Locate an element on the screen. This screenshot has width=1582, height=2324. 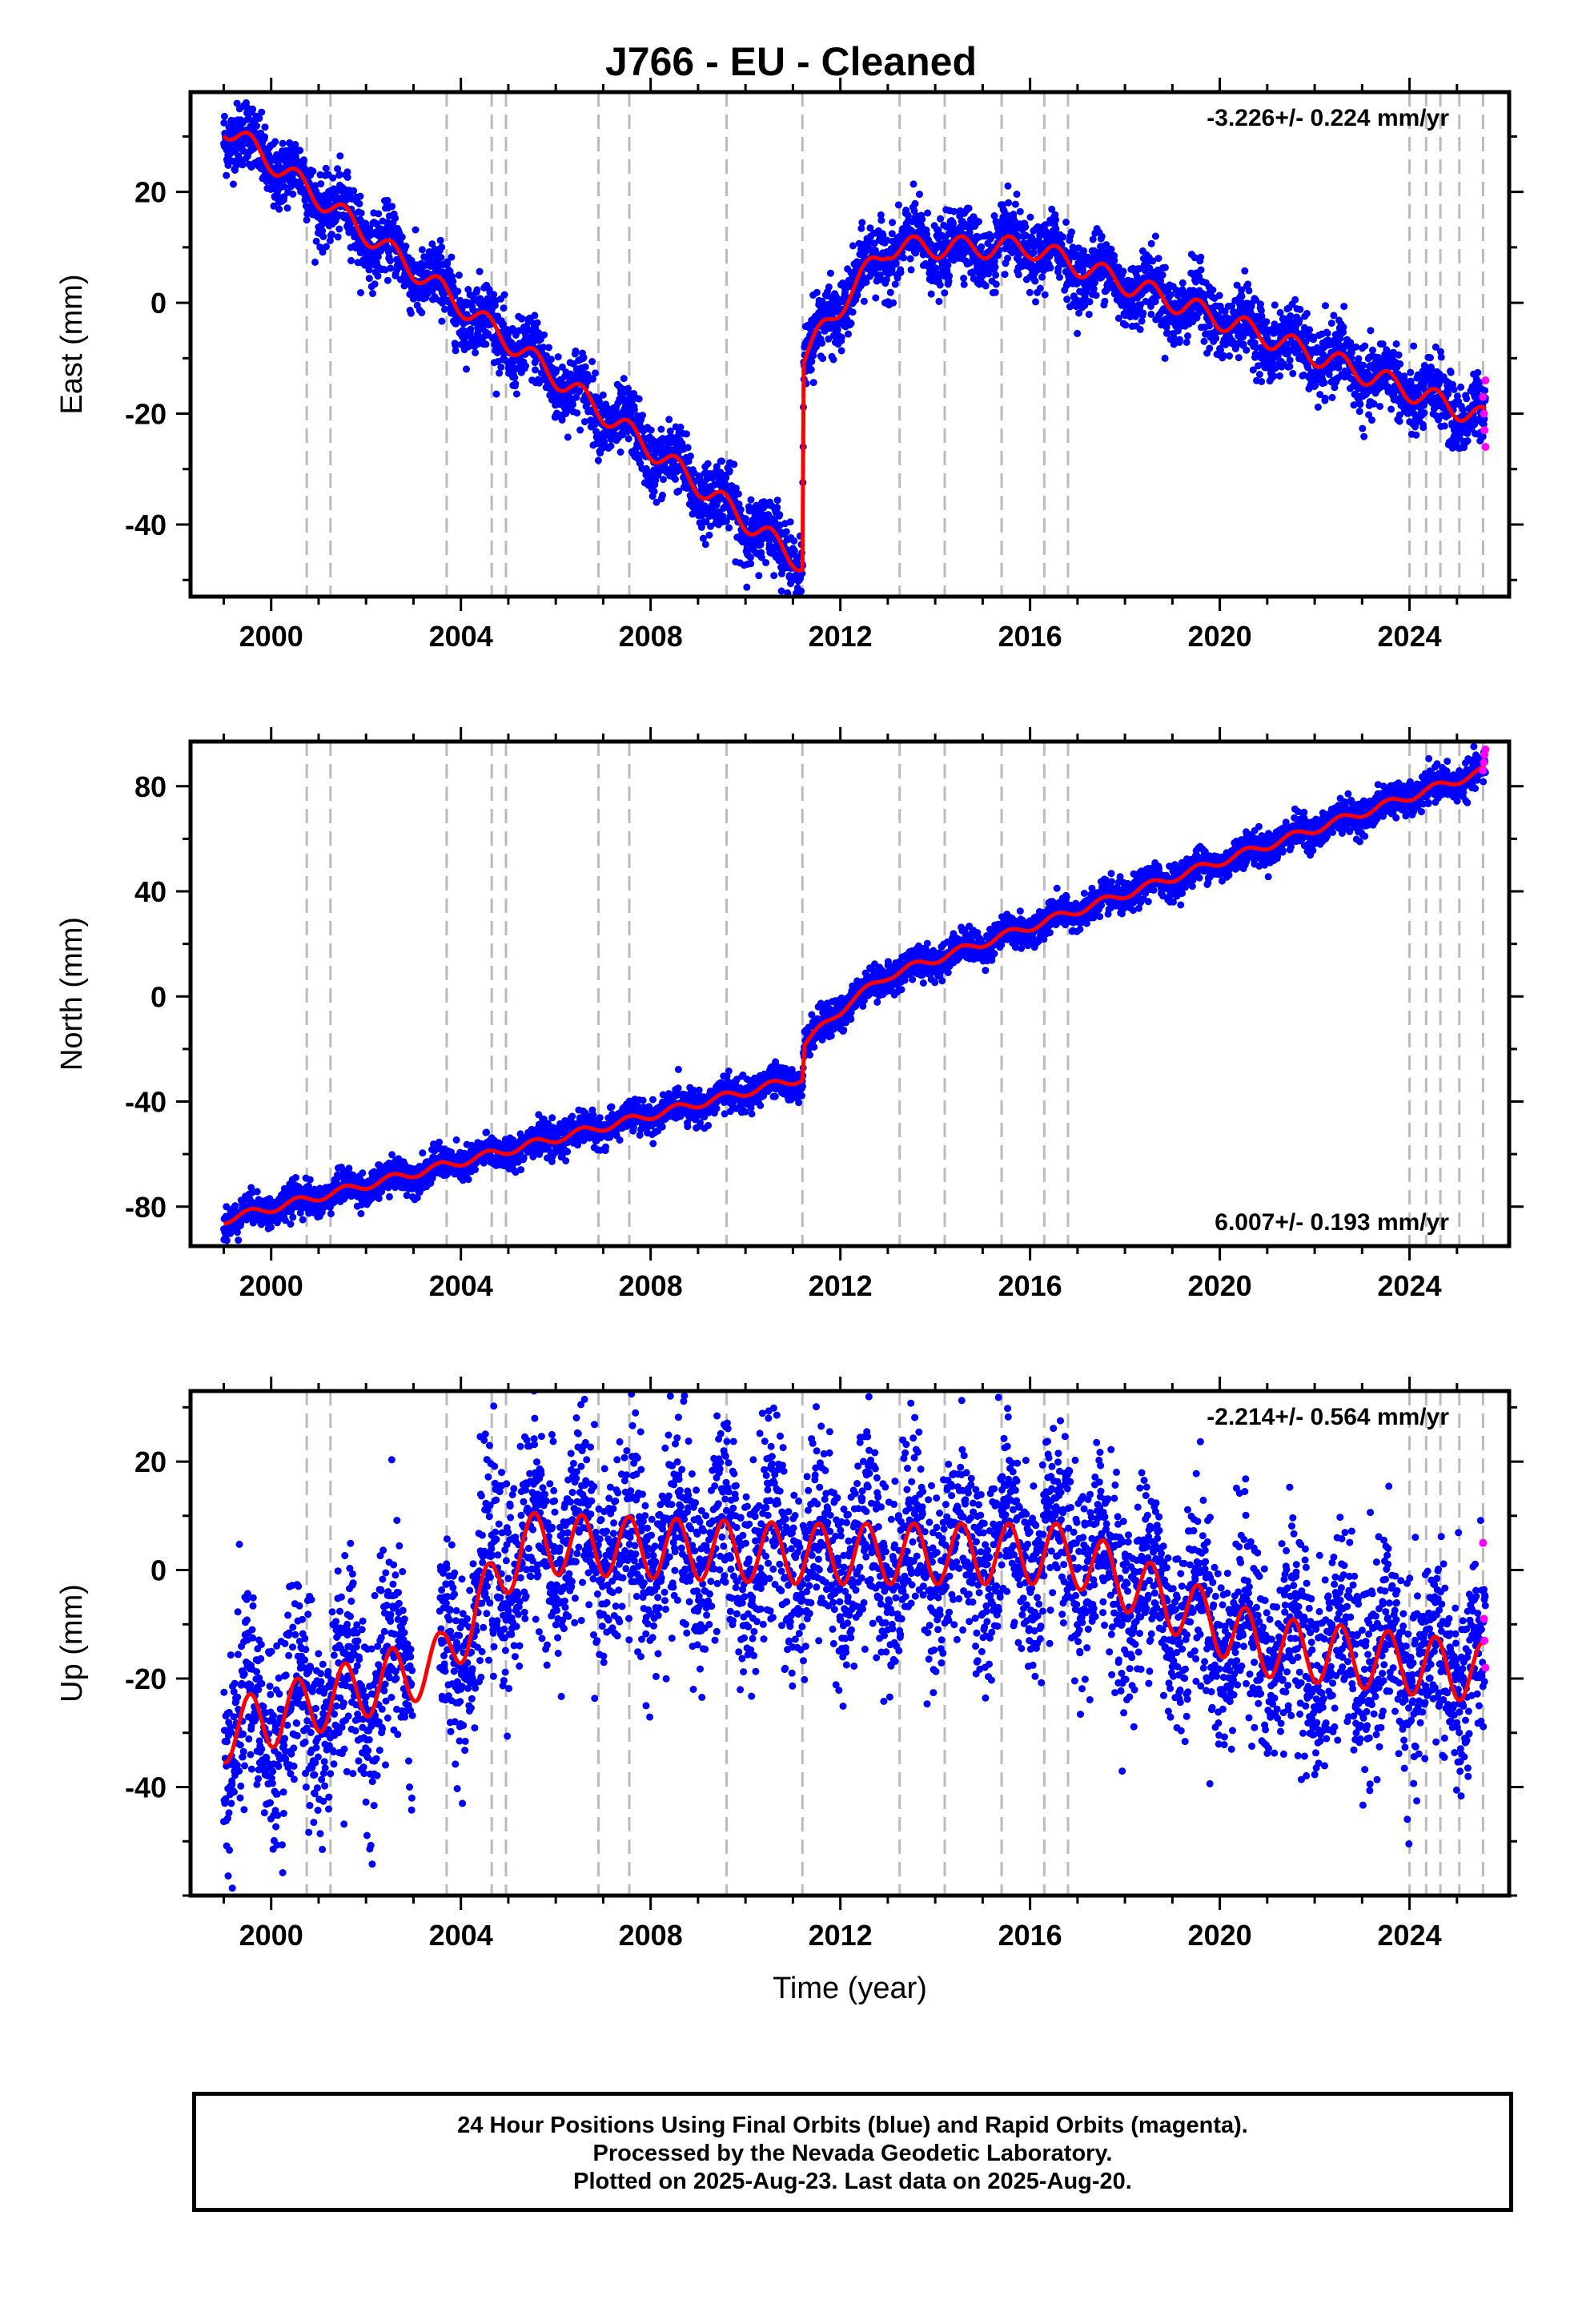
y-axis-label: North (mm) is located at coordinates (72, 994).